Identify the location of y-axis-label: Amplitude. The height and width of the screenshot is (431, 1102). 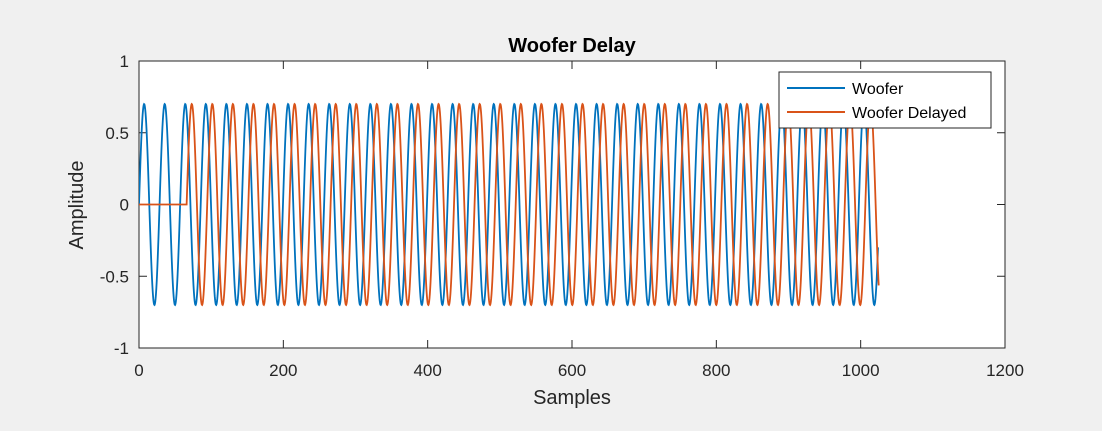
(77, 205).